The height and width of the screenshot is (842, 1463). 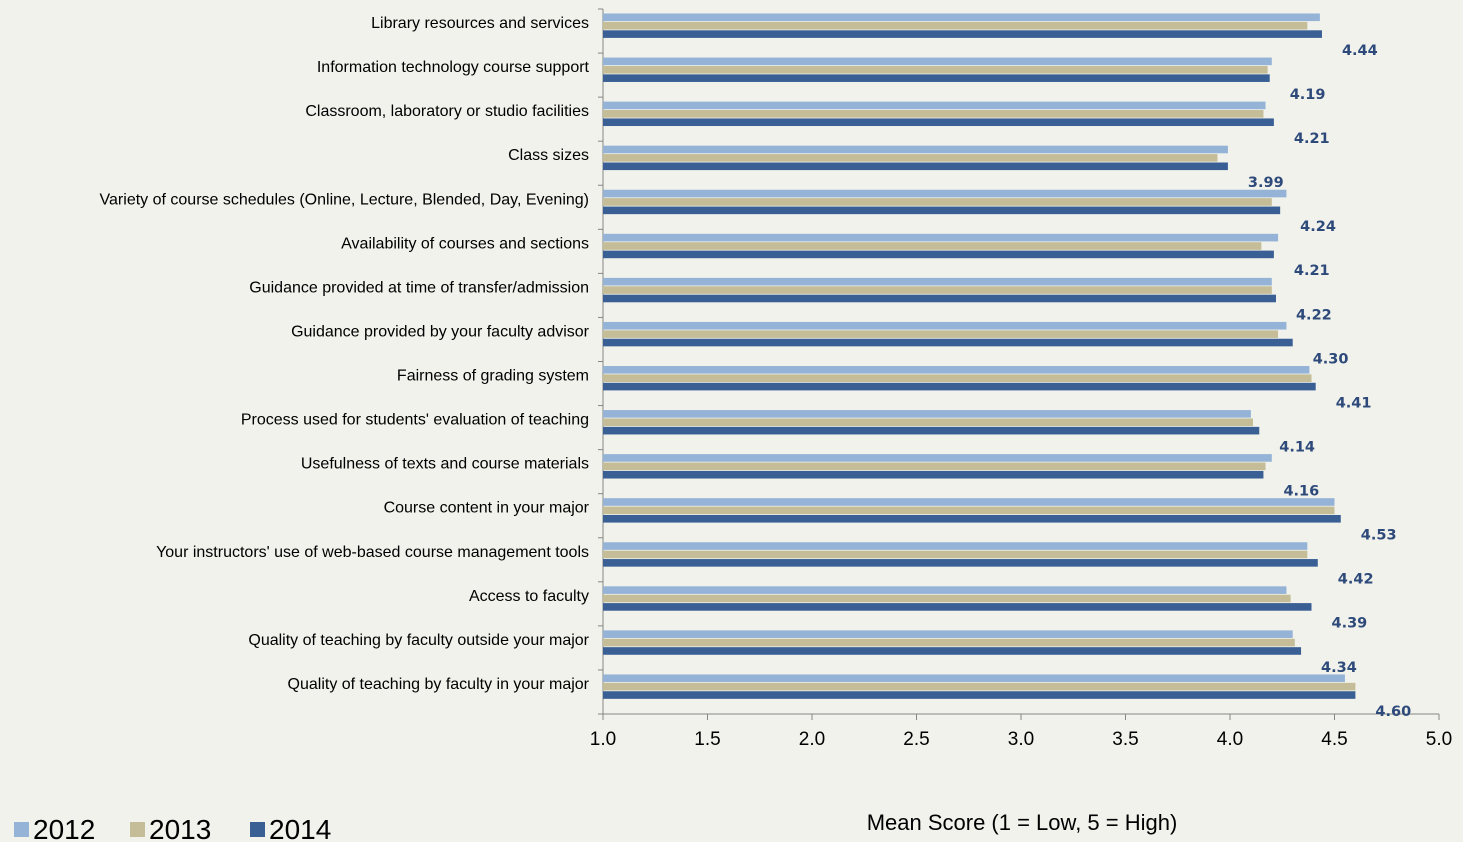 What do you see at coordinates (300, 828) in the screenshot?
I see `legend-label-2014: 2014` at bounding box center [300, 828].